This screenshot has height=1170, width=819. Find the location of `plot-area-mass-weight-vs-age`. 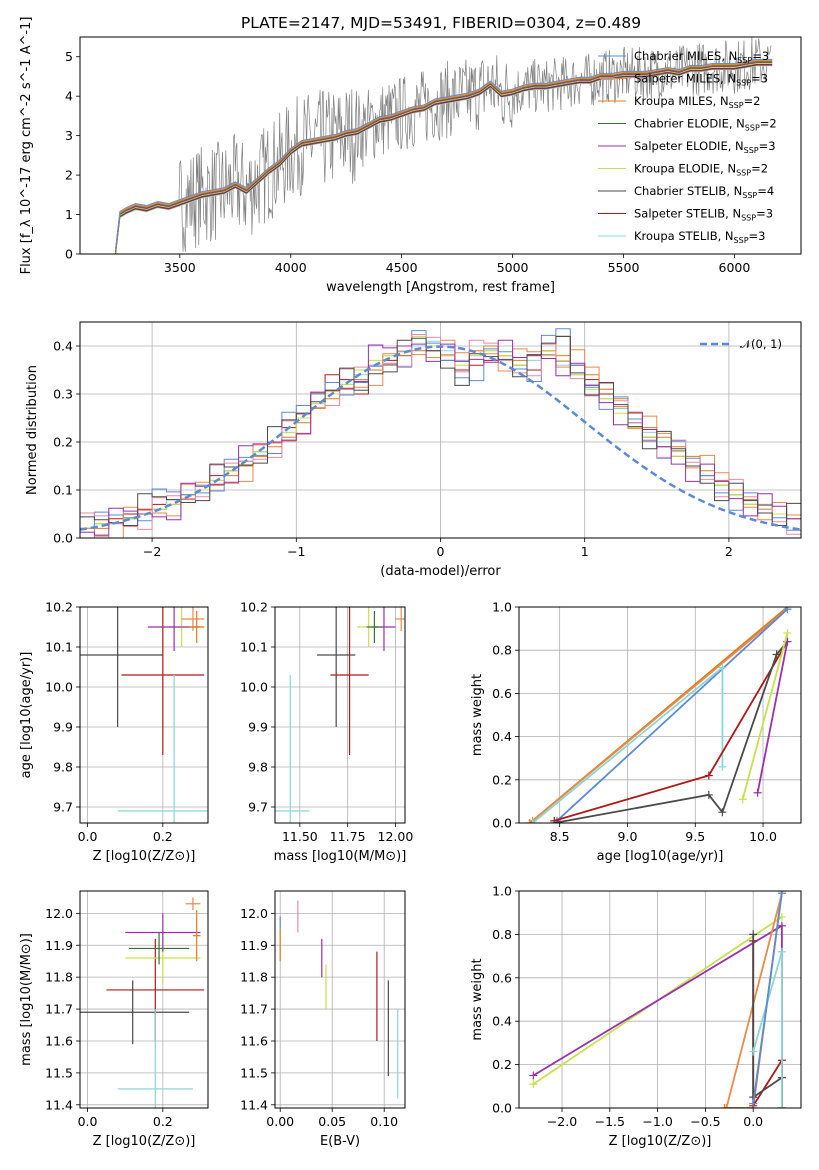

plot-area-mass-weight-vs-age is located at coordinates (658, 715).